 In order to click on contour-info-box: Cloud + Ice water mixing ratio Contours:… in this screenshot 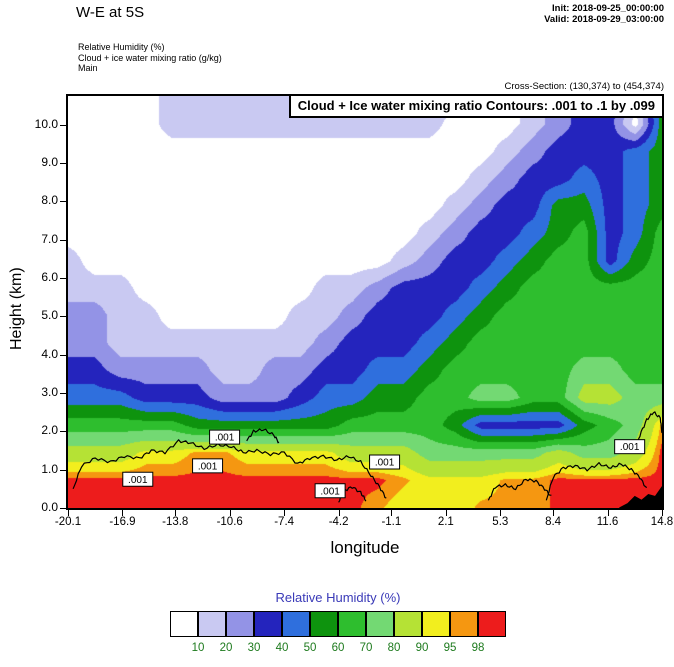, I will do `click(476, 106)`.